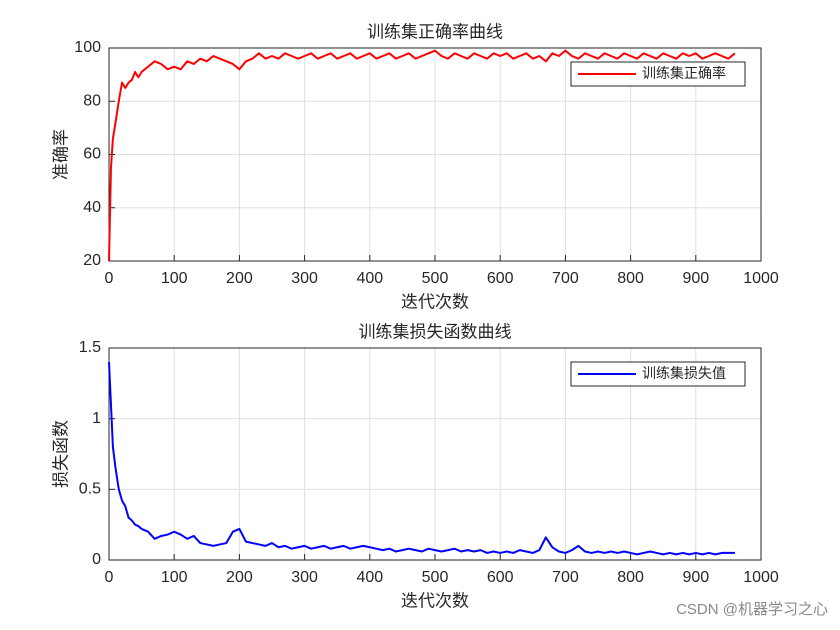  What do you see at coordinates (62, 454) in the screenshot?
I see `y-axis-label: 损失函数` at bounding box center [62, 454].